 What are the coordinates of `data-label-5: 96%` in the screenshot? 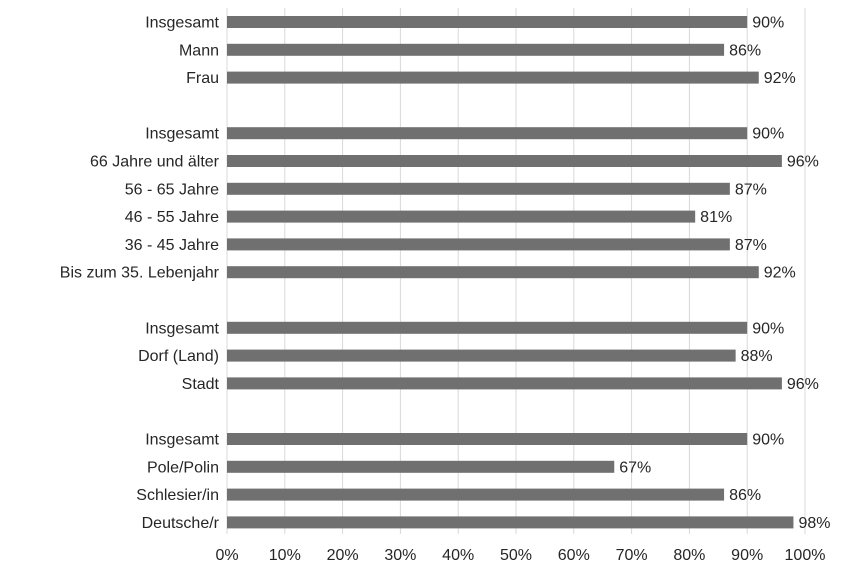 It's located at (803, 162).